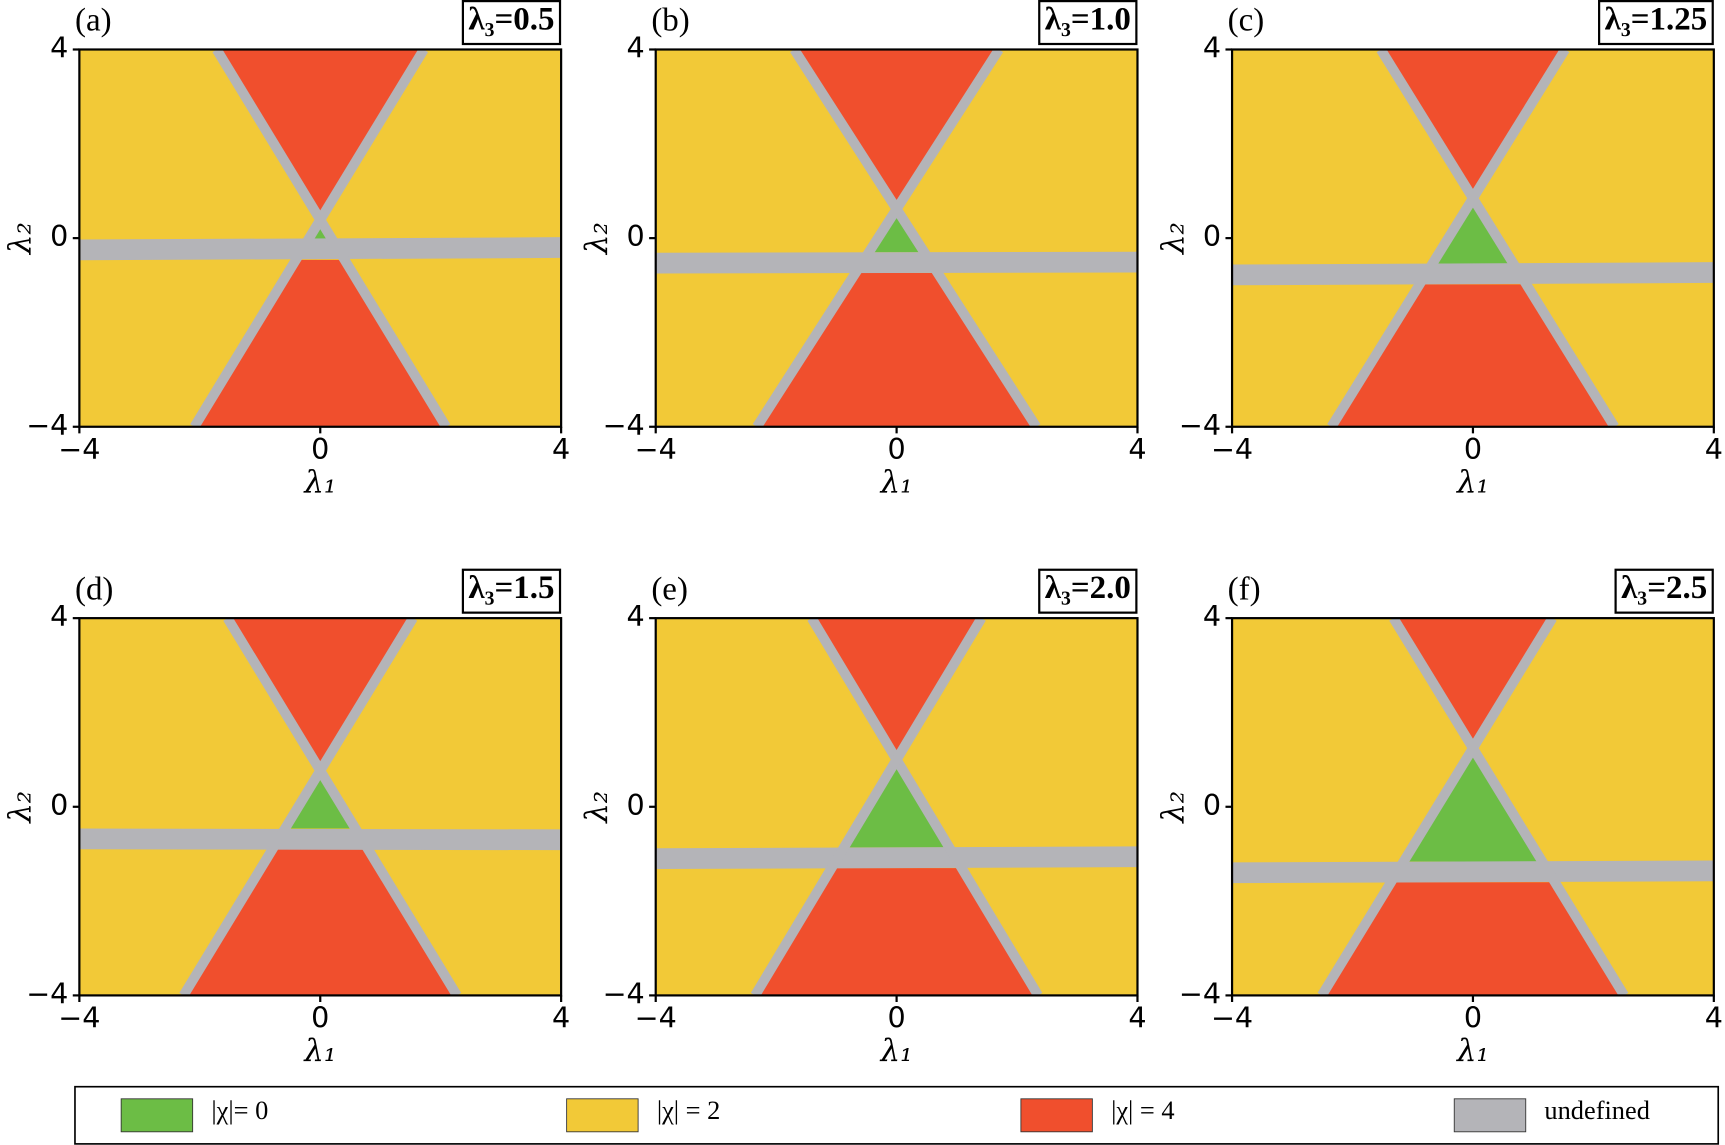 The width and height of the screenshot is (1725, 1145). Describe the element at coordinates (1664, 588) in the screenshot. I see `panel-title: λ₃=2.5` at that location.